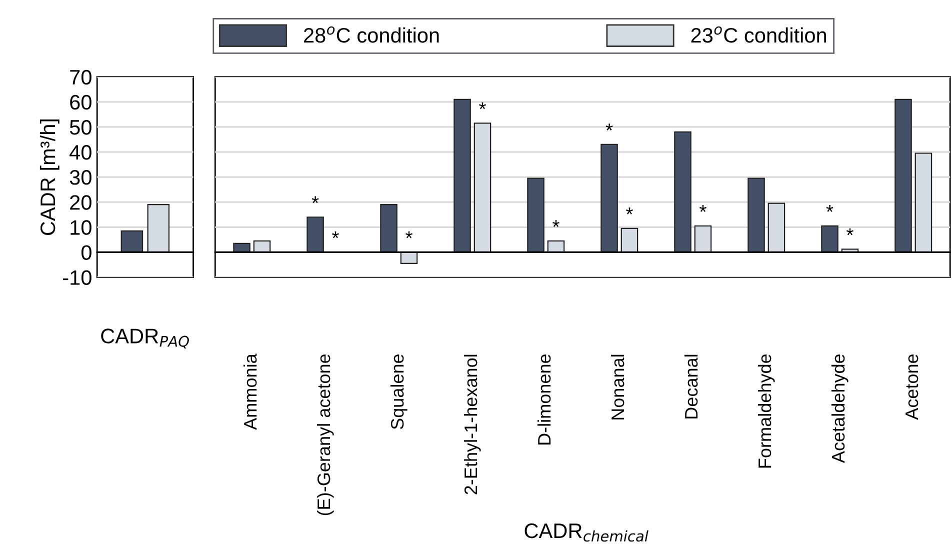  Describe the element at coordinates (691, 386) in the screenshot. I see `x-tick-label: Decanal` at that location.